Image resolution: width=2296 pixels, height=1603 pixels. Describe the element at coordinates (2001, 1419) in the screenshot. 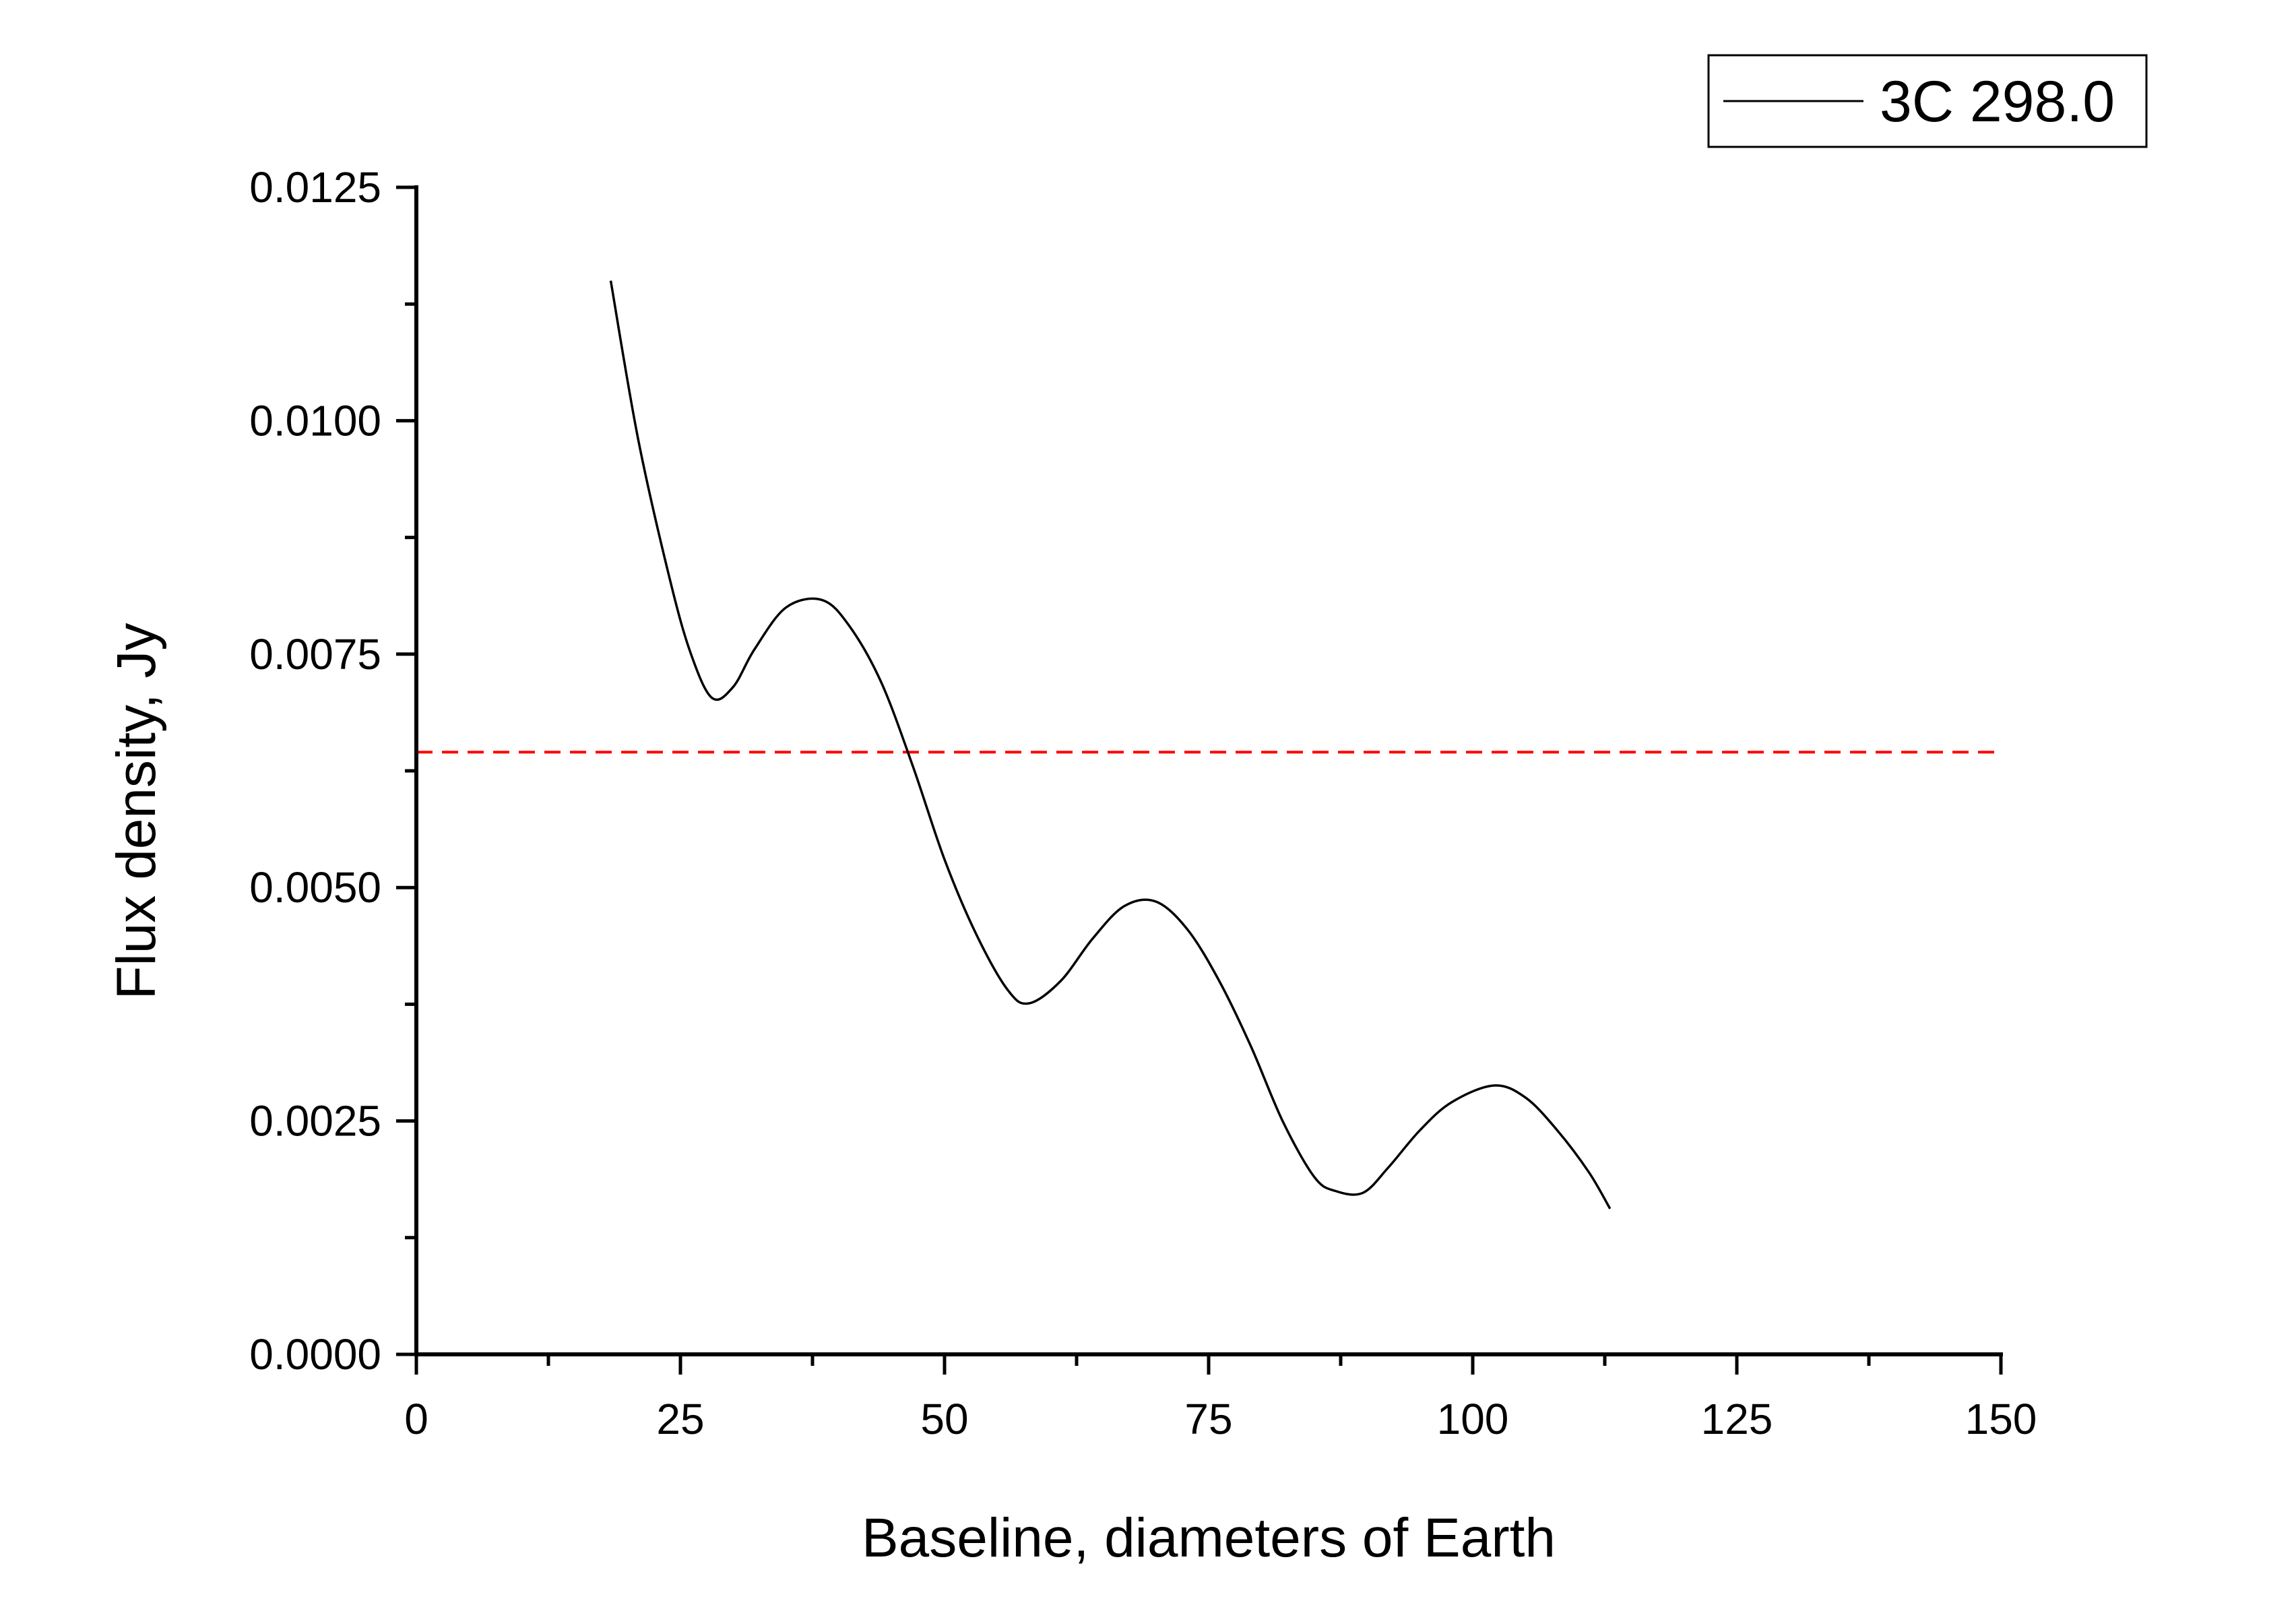

I see `x-tick-label: 150` at that location.